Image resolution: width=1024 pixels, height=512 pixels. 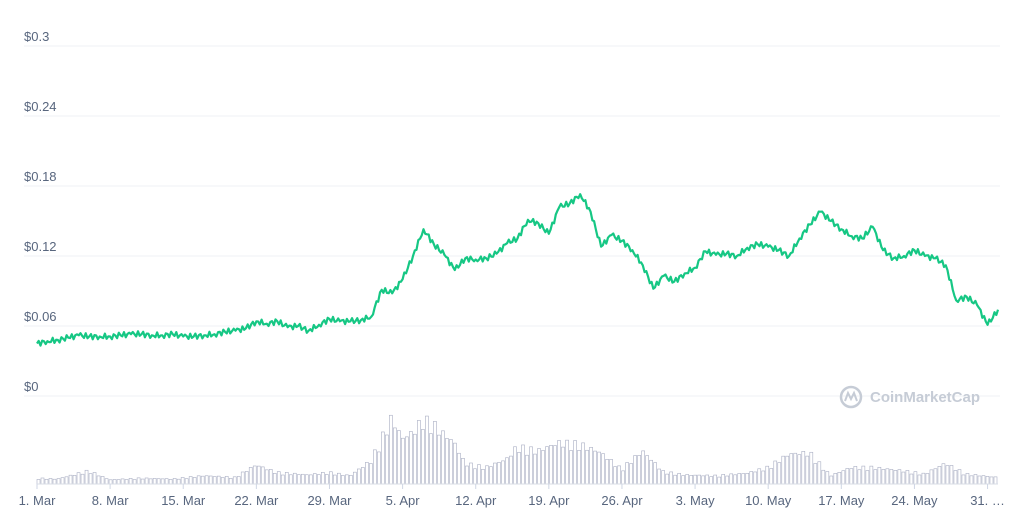 I want to click on coinmarketcap-logo-icon, so click(x=851, y=397).